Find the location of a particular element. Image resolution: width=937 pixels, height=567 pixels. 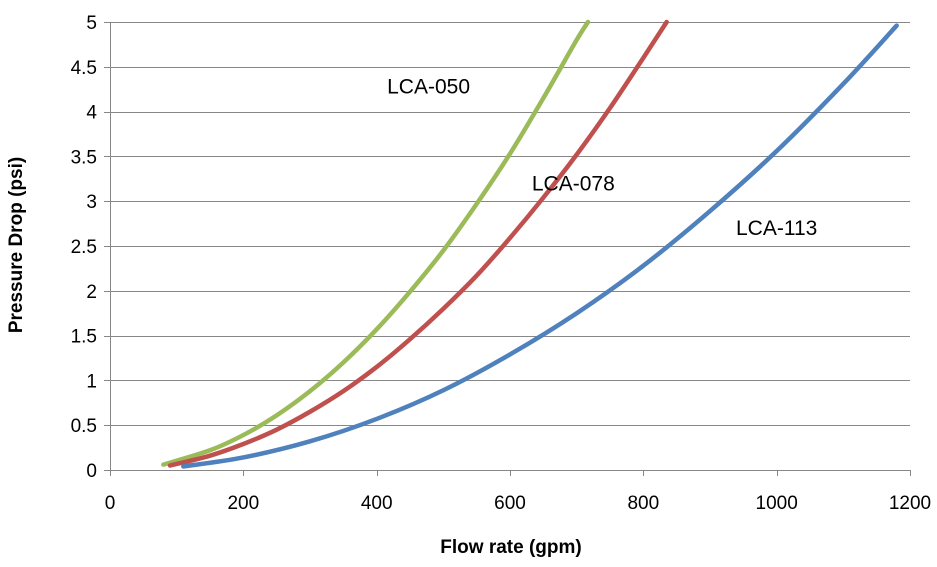

x-tick-label: 1200 is located at coordinates (910, 503).